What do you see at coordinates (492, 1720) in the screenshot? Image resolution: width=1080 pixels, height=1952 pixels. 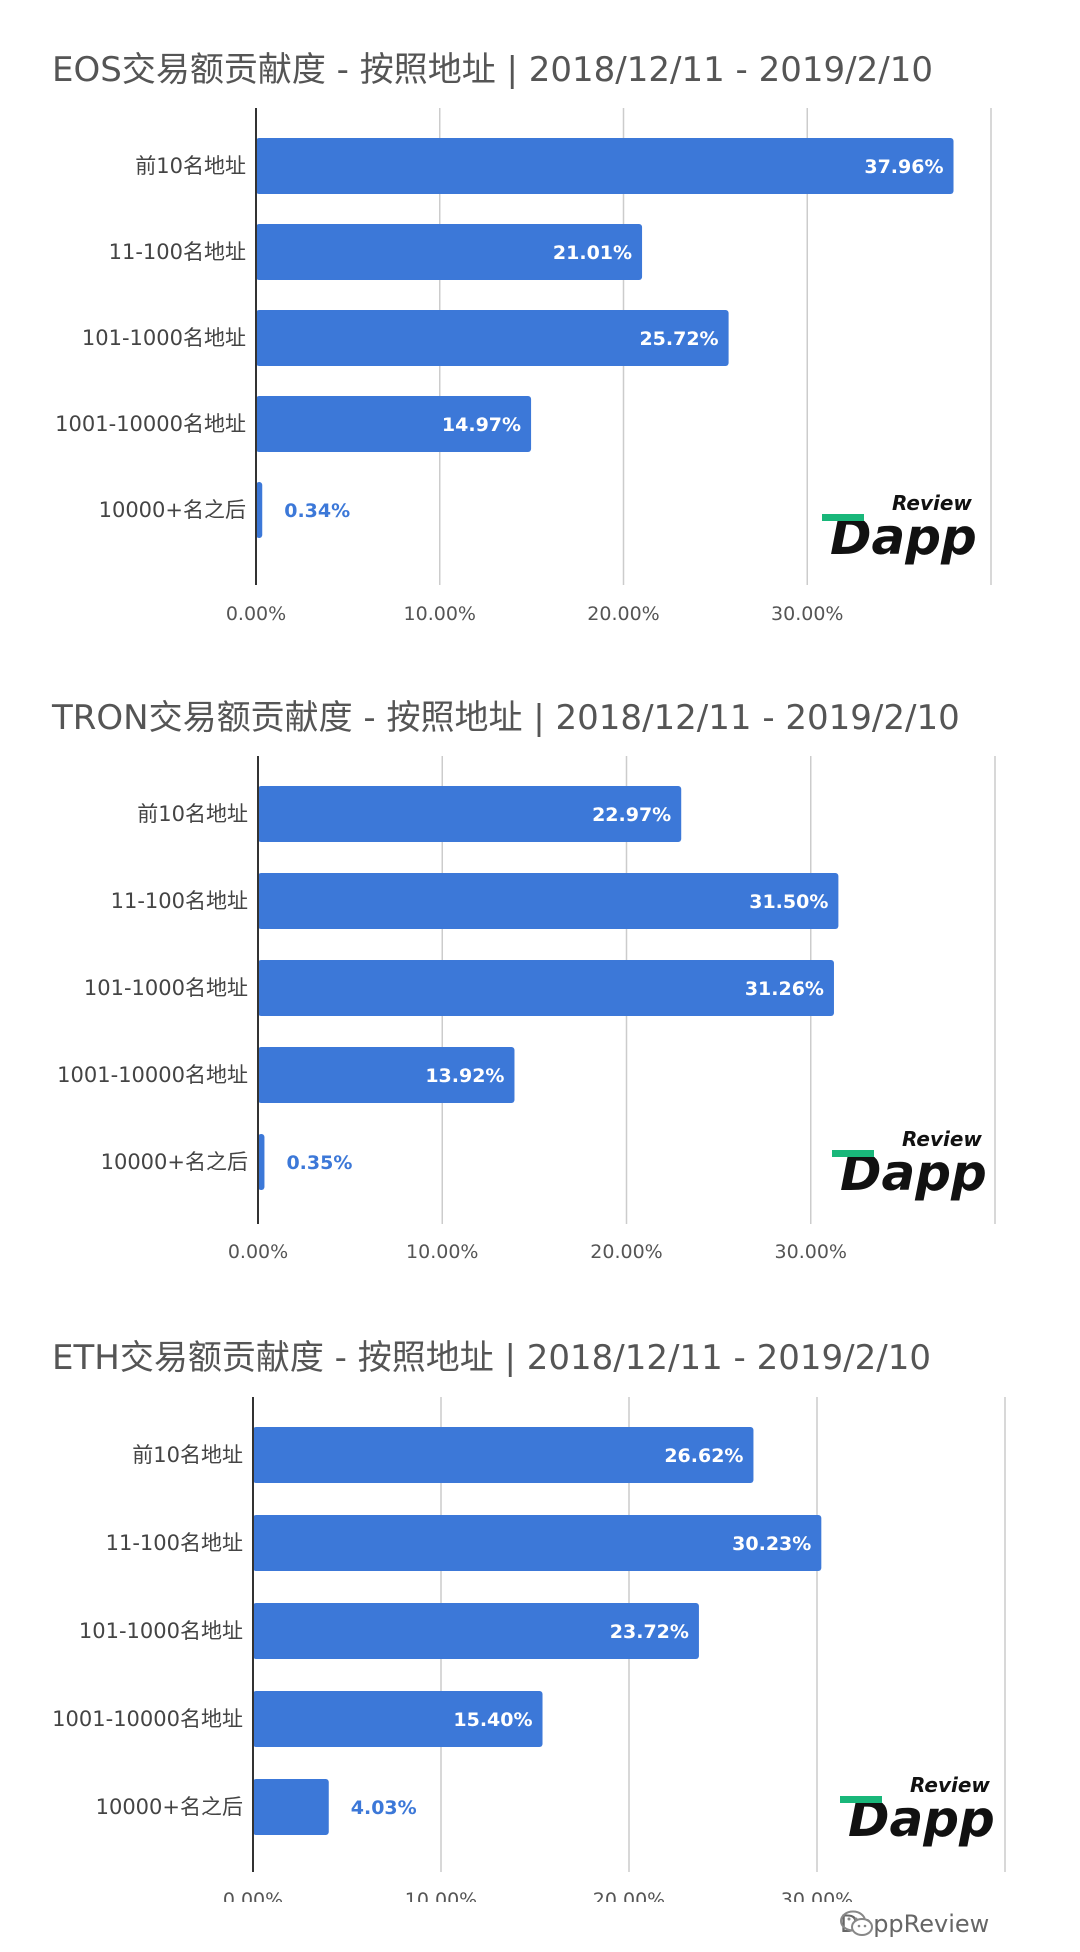 I see `data-label: 15.40%` at bounding box center [492, 1720].